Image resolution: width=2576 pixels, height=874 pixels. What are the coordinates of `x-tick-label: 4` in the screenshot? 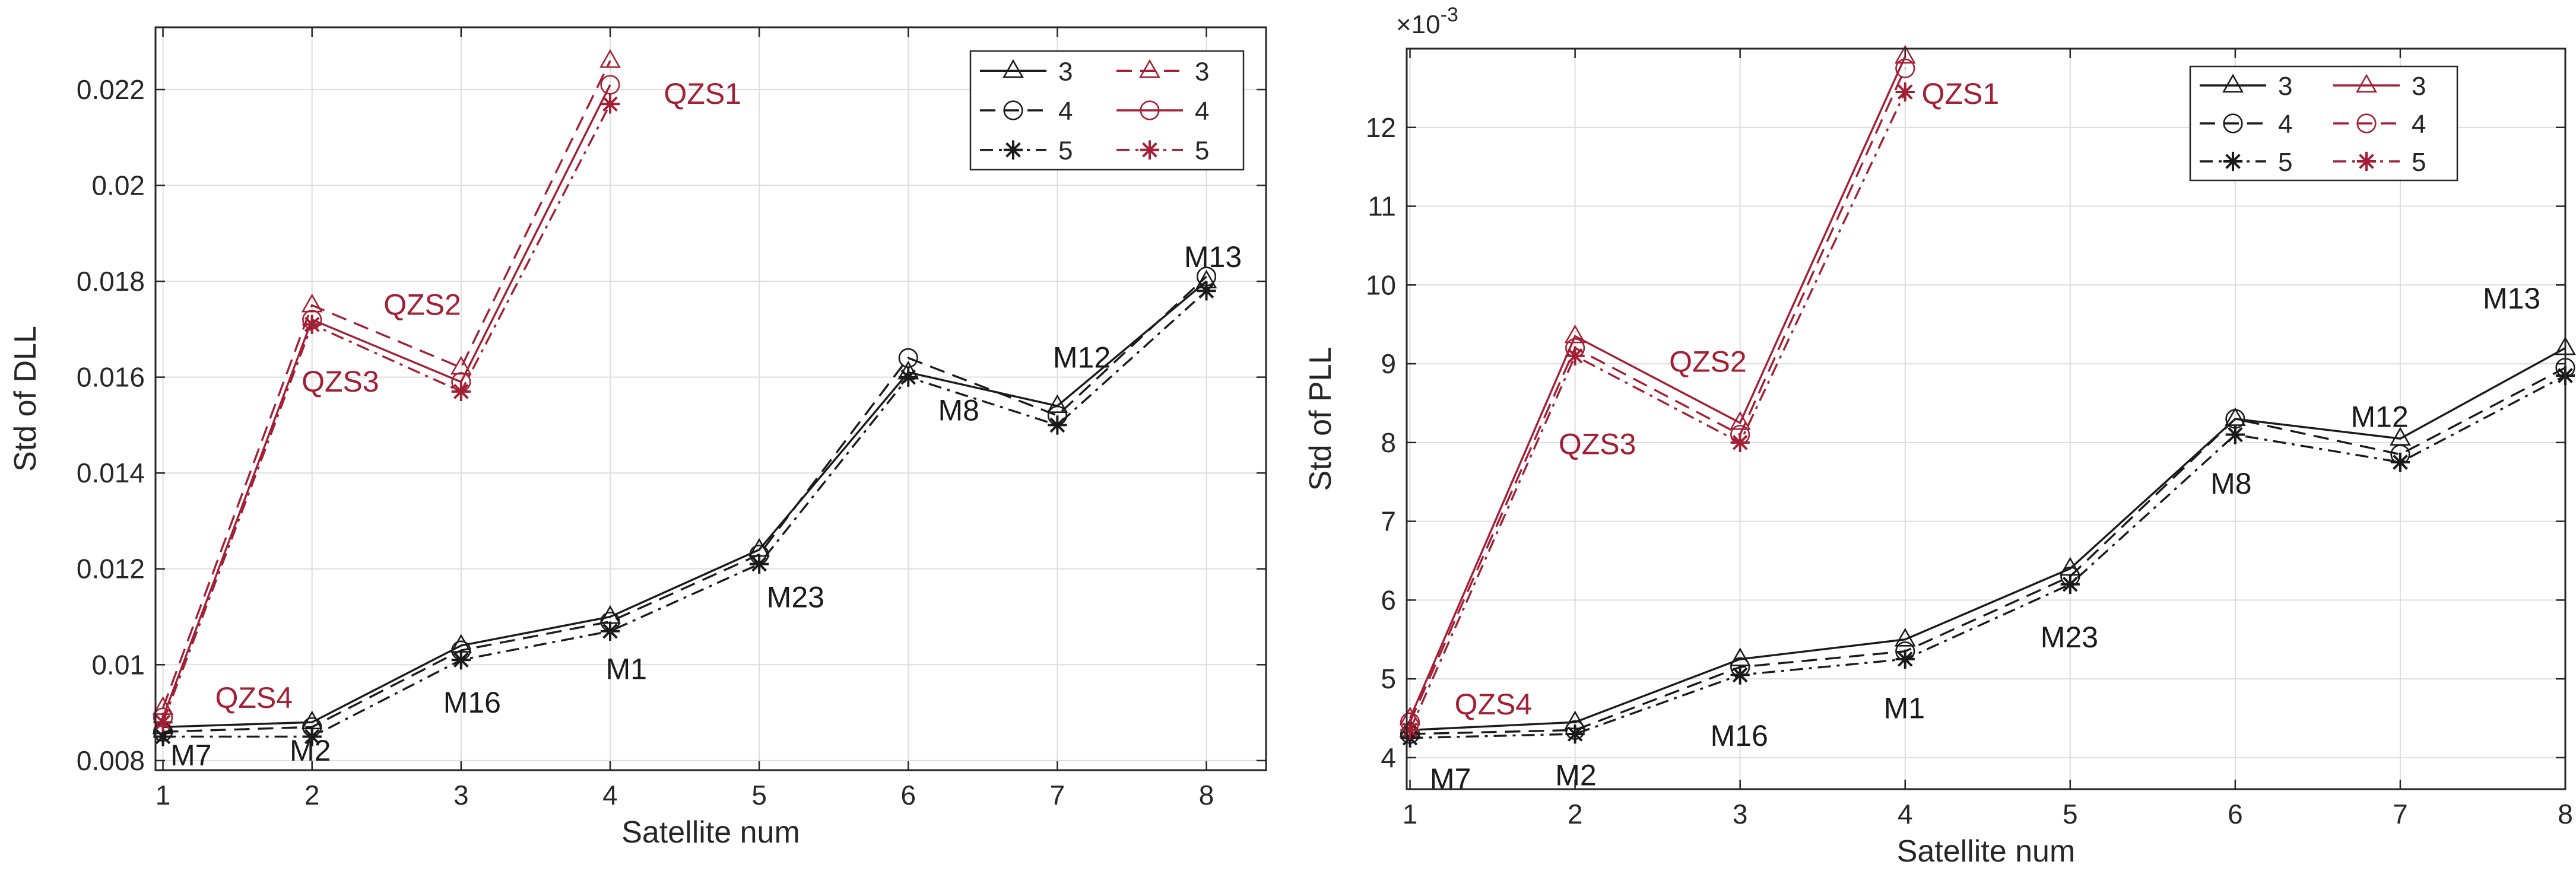 It's located at (1905, 814).